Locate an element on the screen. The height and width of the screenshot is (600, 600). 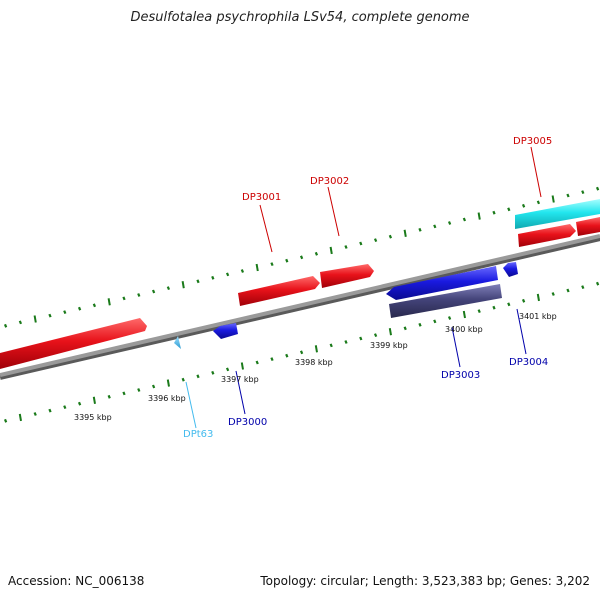
pseudo-feature-navy is located at coordinates (445, 301).